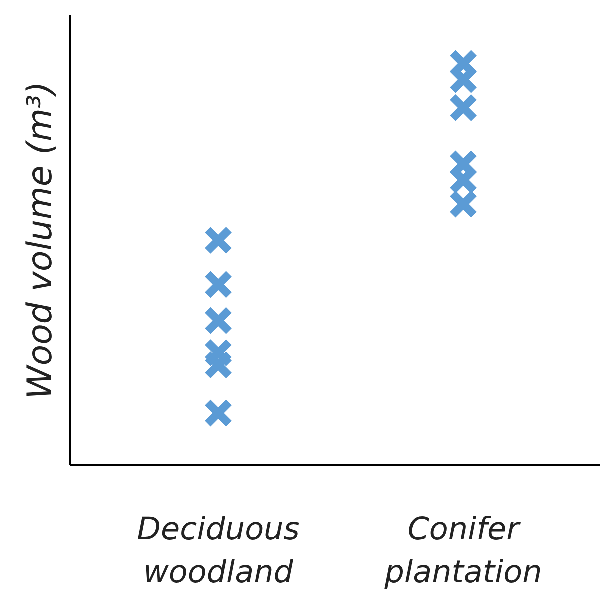 The width and height of the screenshot is (611, 607). What do you see at coordinates (218, 551) in the screenshot?
I see `x-tick-label: Deciduous woodland` at bounding box center [218, 551].